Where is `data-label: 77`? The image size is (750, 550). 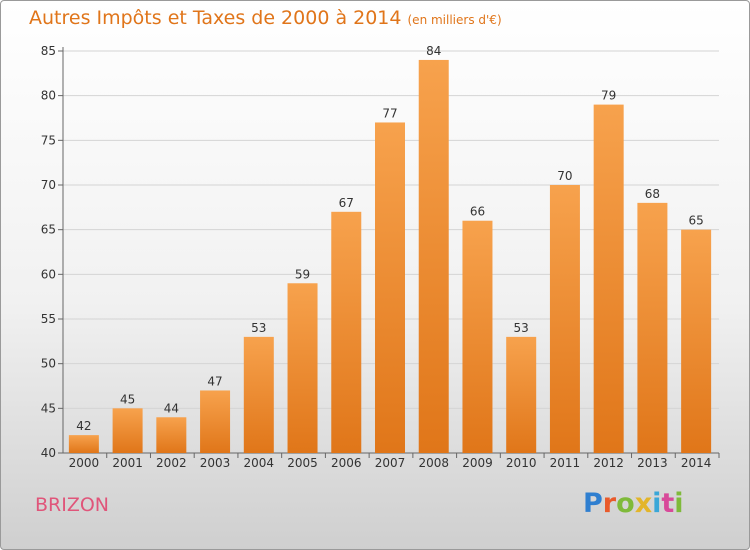
data-label: 77 is located at coordinates (389, 113).